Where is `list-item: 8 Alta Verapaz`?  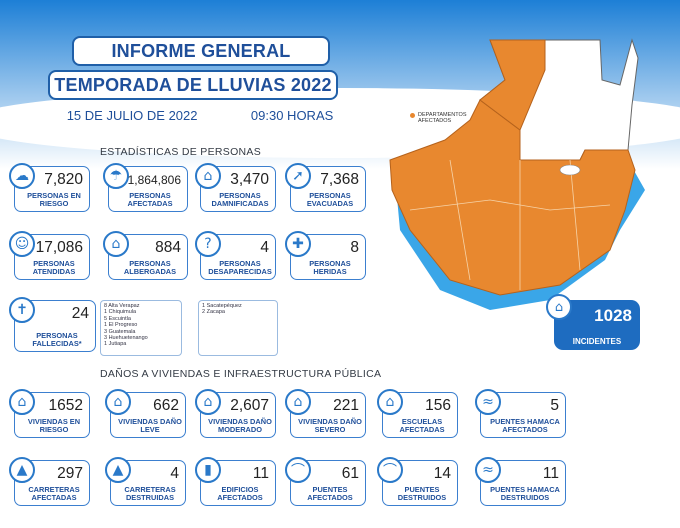
list-item: 8 Alta Verapaz is located at coordinates (122, 306).